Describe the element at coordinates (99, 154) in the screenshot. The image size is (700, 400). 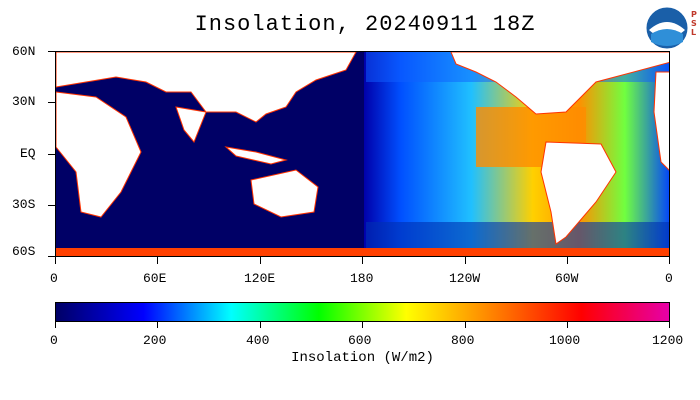
I see `africa-land` at that location.